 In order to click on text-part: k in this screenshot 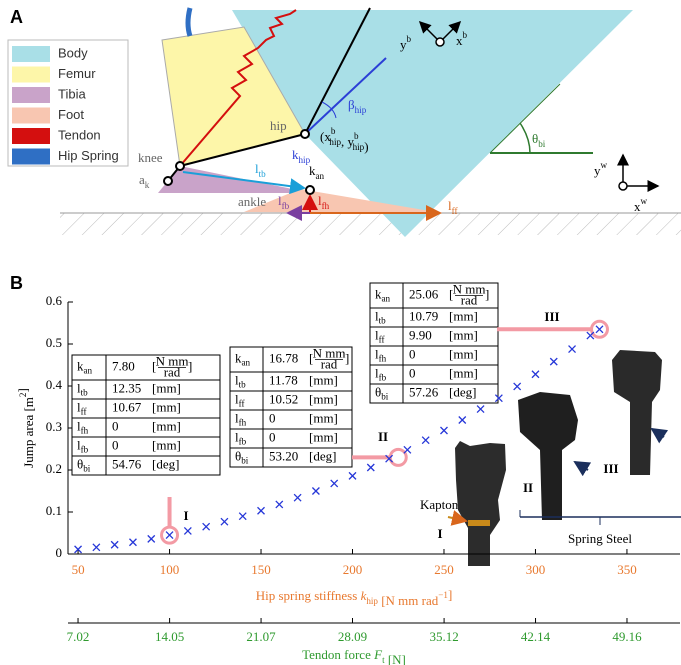, I will do `click(364, 595)`.